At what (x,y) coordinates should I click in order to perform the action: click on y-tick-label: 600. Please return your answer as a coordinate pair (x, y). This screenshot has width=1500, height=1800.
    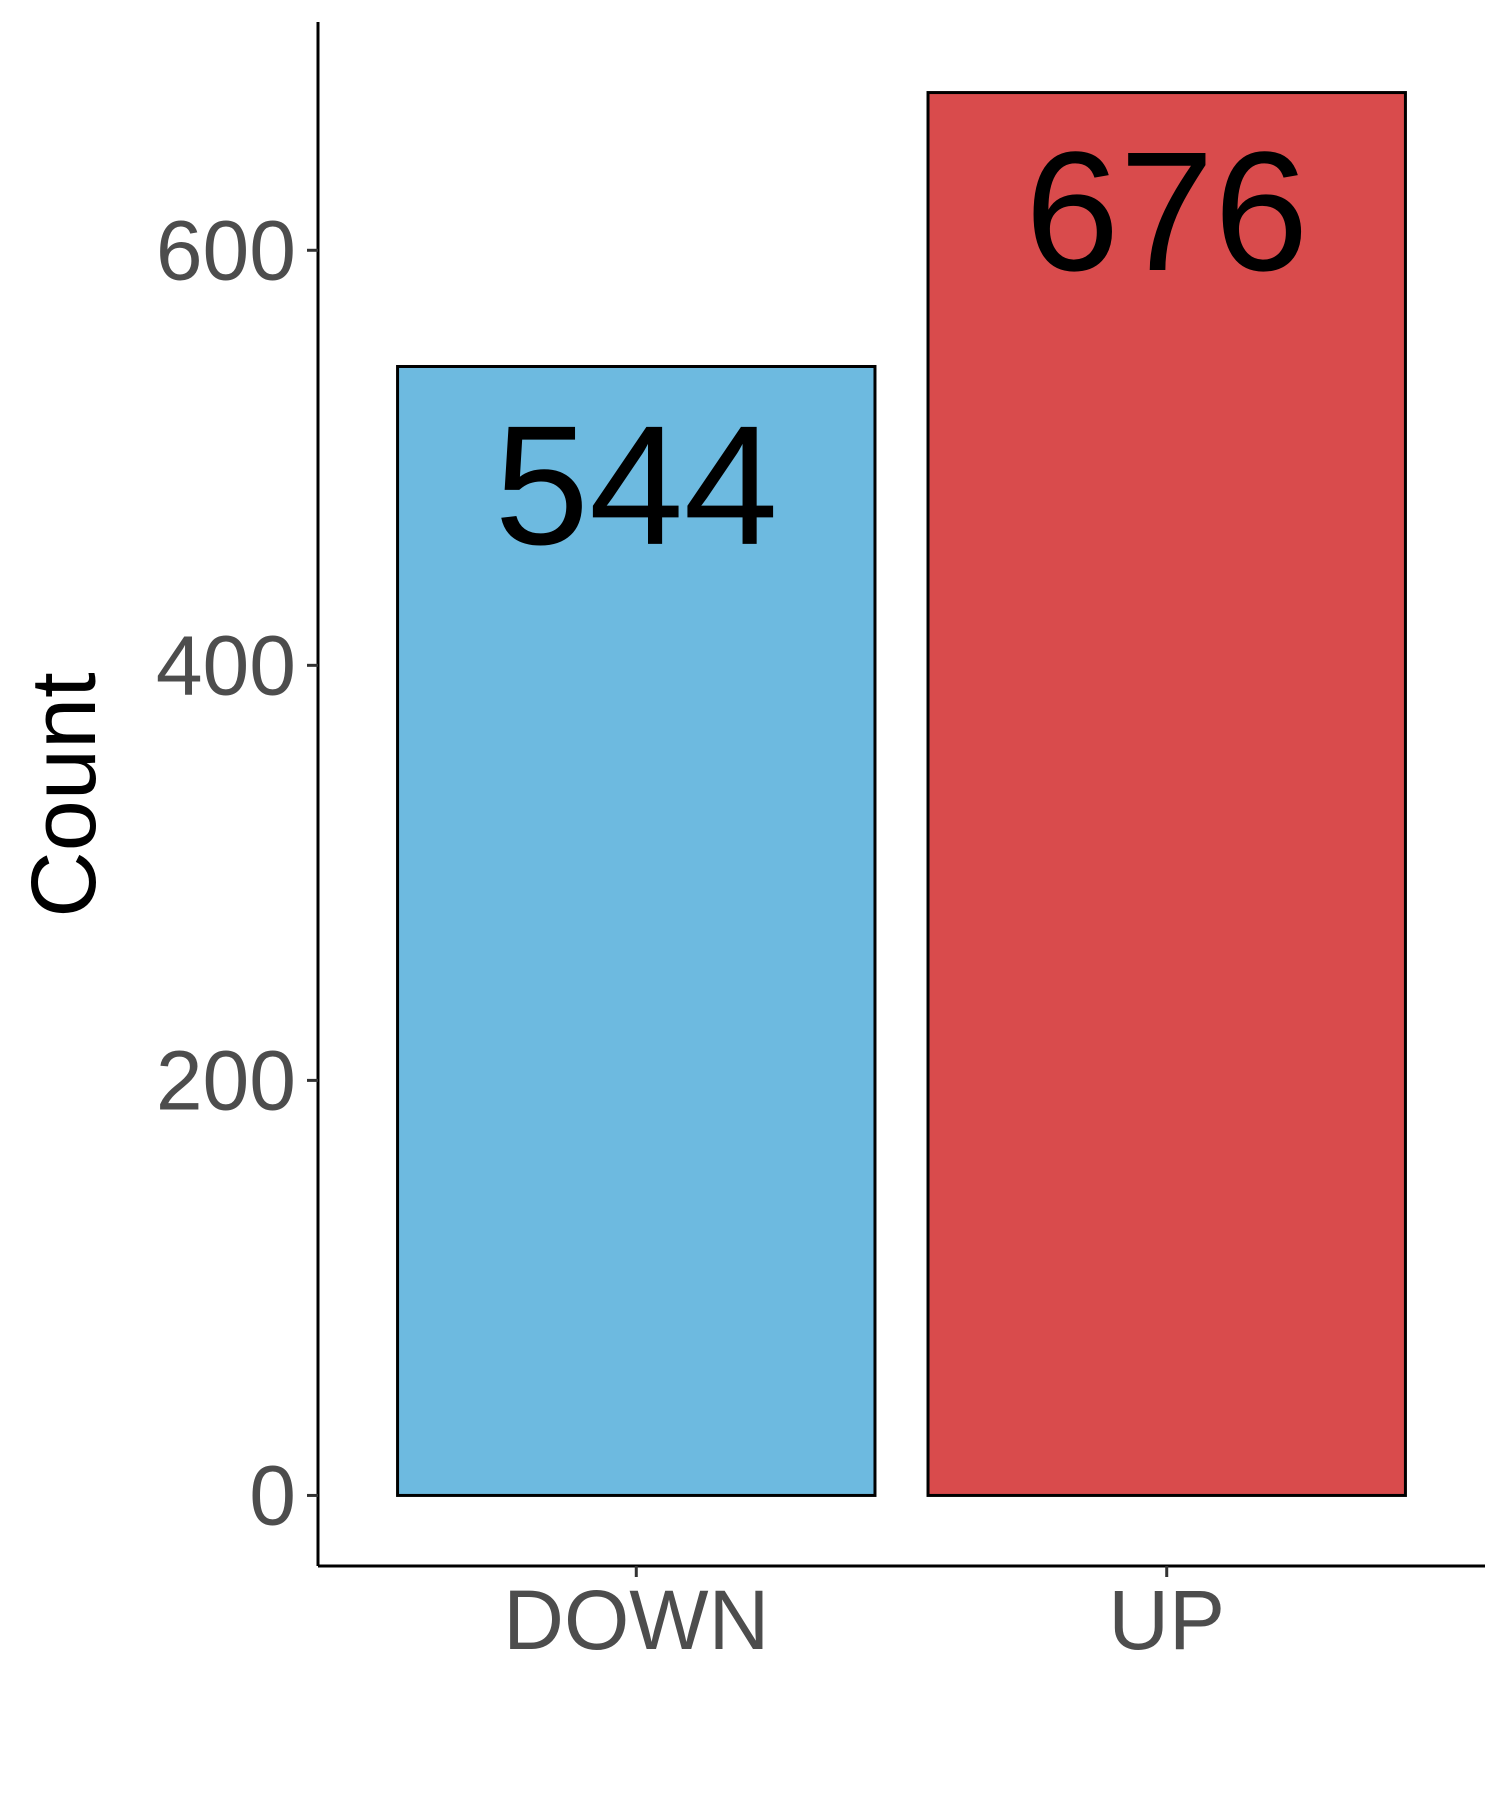
    Looking at the image, I should click on (226, 250).